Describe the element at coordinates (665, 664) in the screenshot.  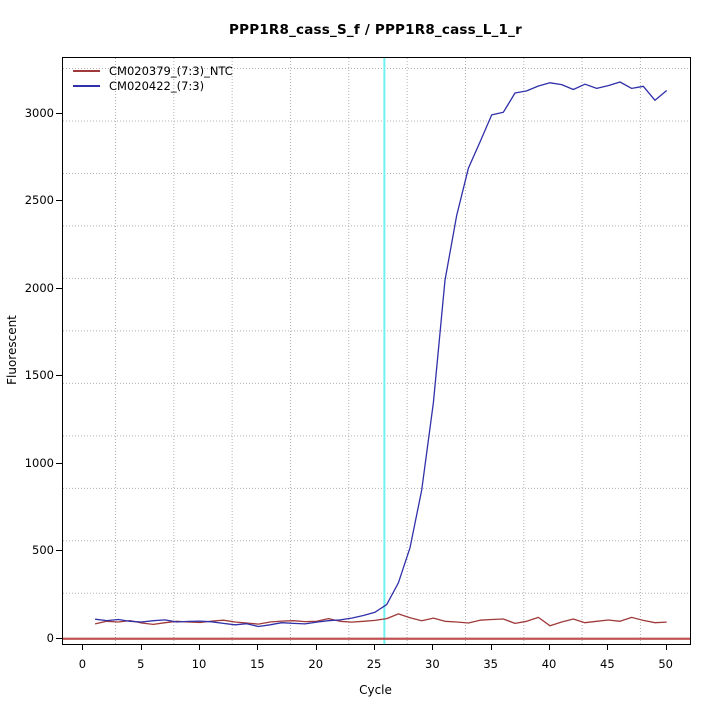
I see `x-tick-label: 50` at that location.